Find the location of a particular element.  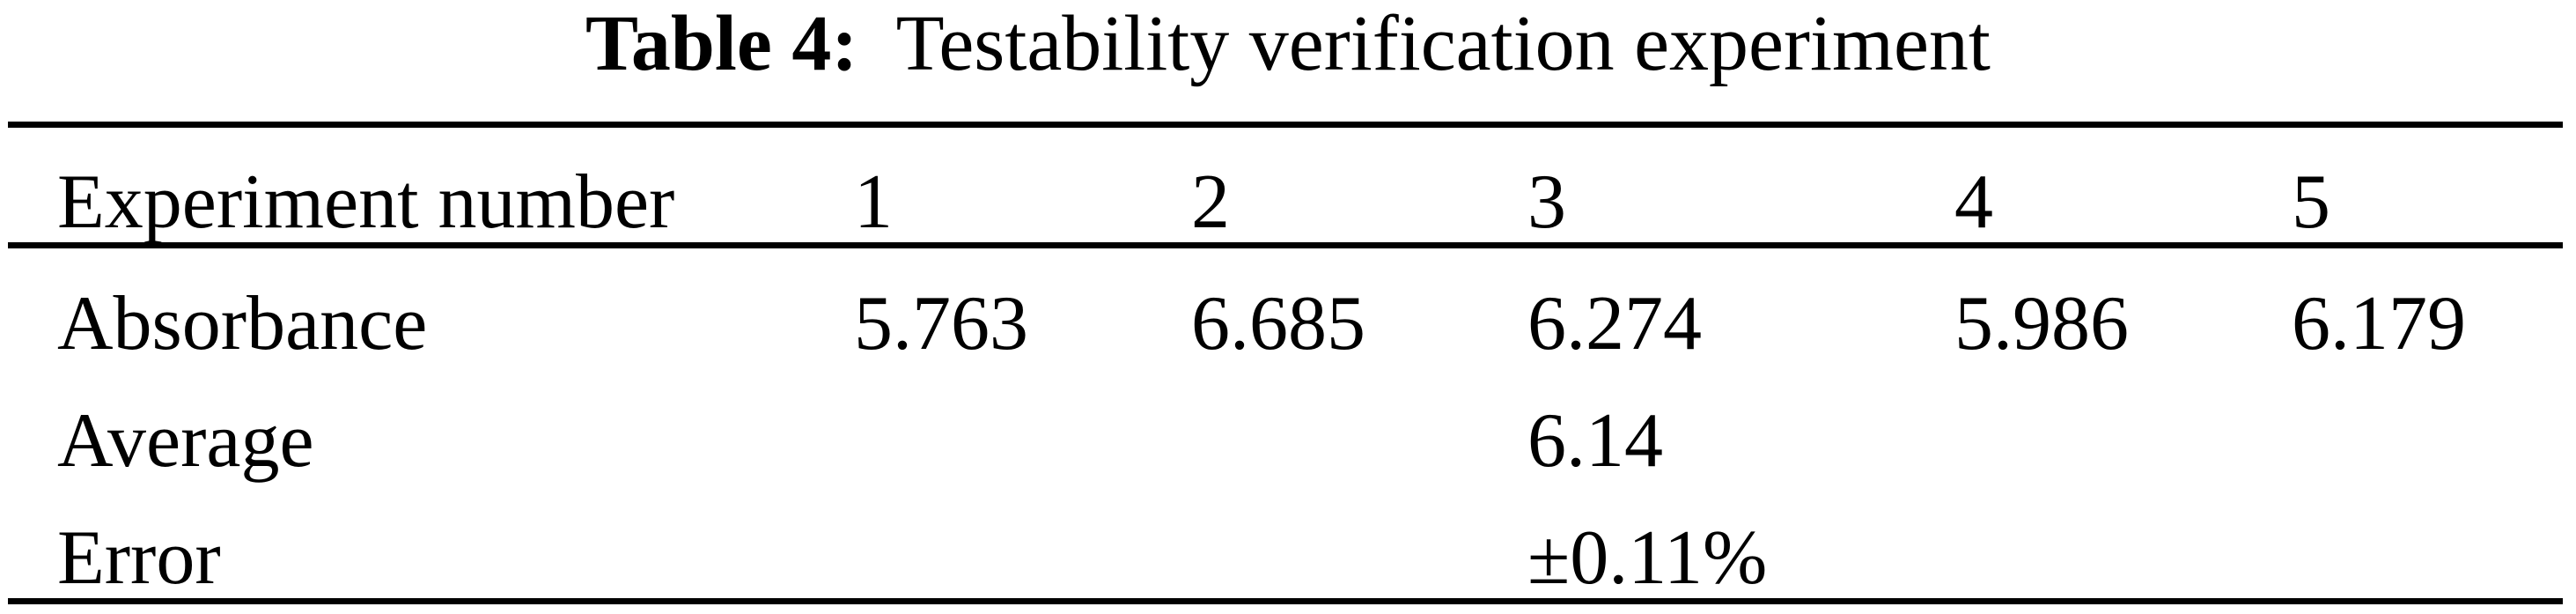

header-cell: 1 is located at coordinates (874, 202).